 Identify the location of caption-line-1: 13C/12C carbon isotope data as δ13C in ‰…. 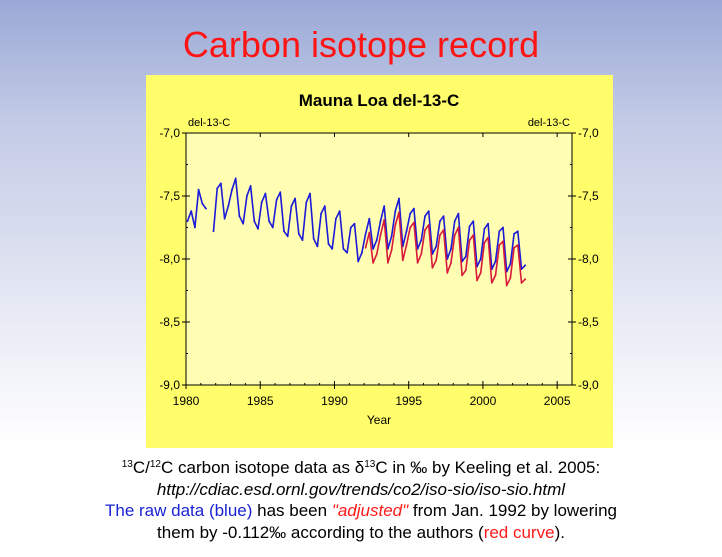
(361, 468).